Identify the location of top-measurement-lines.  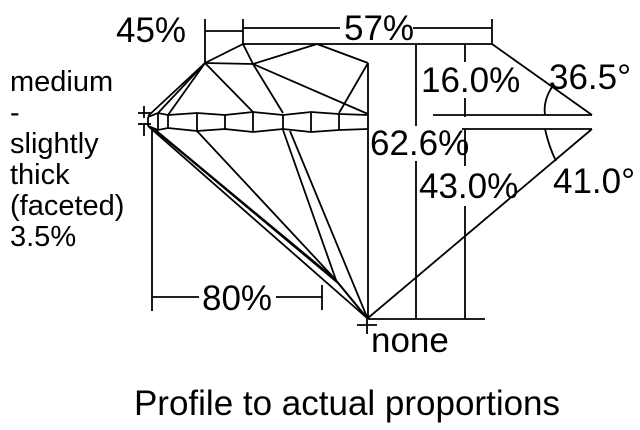
(348, 41).